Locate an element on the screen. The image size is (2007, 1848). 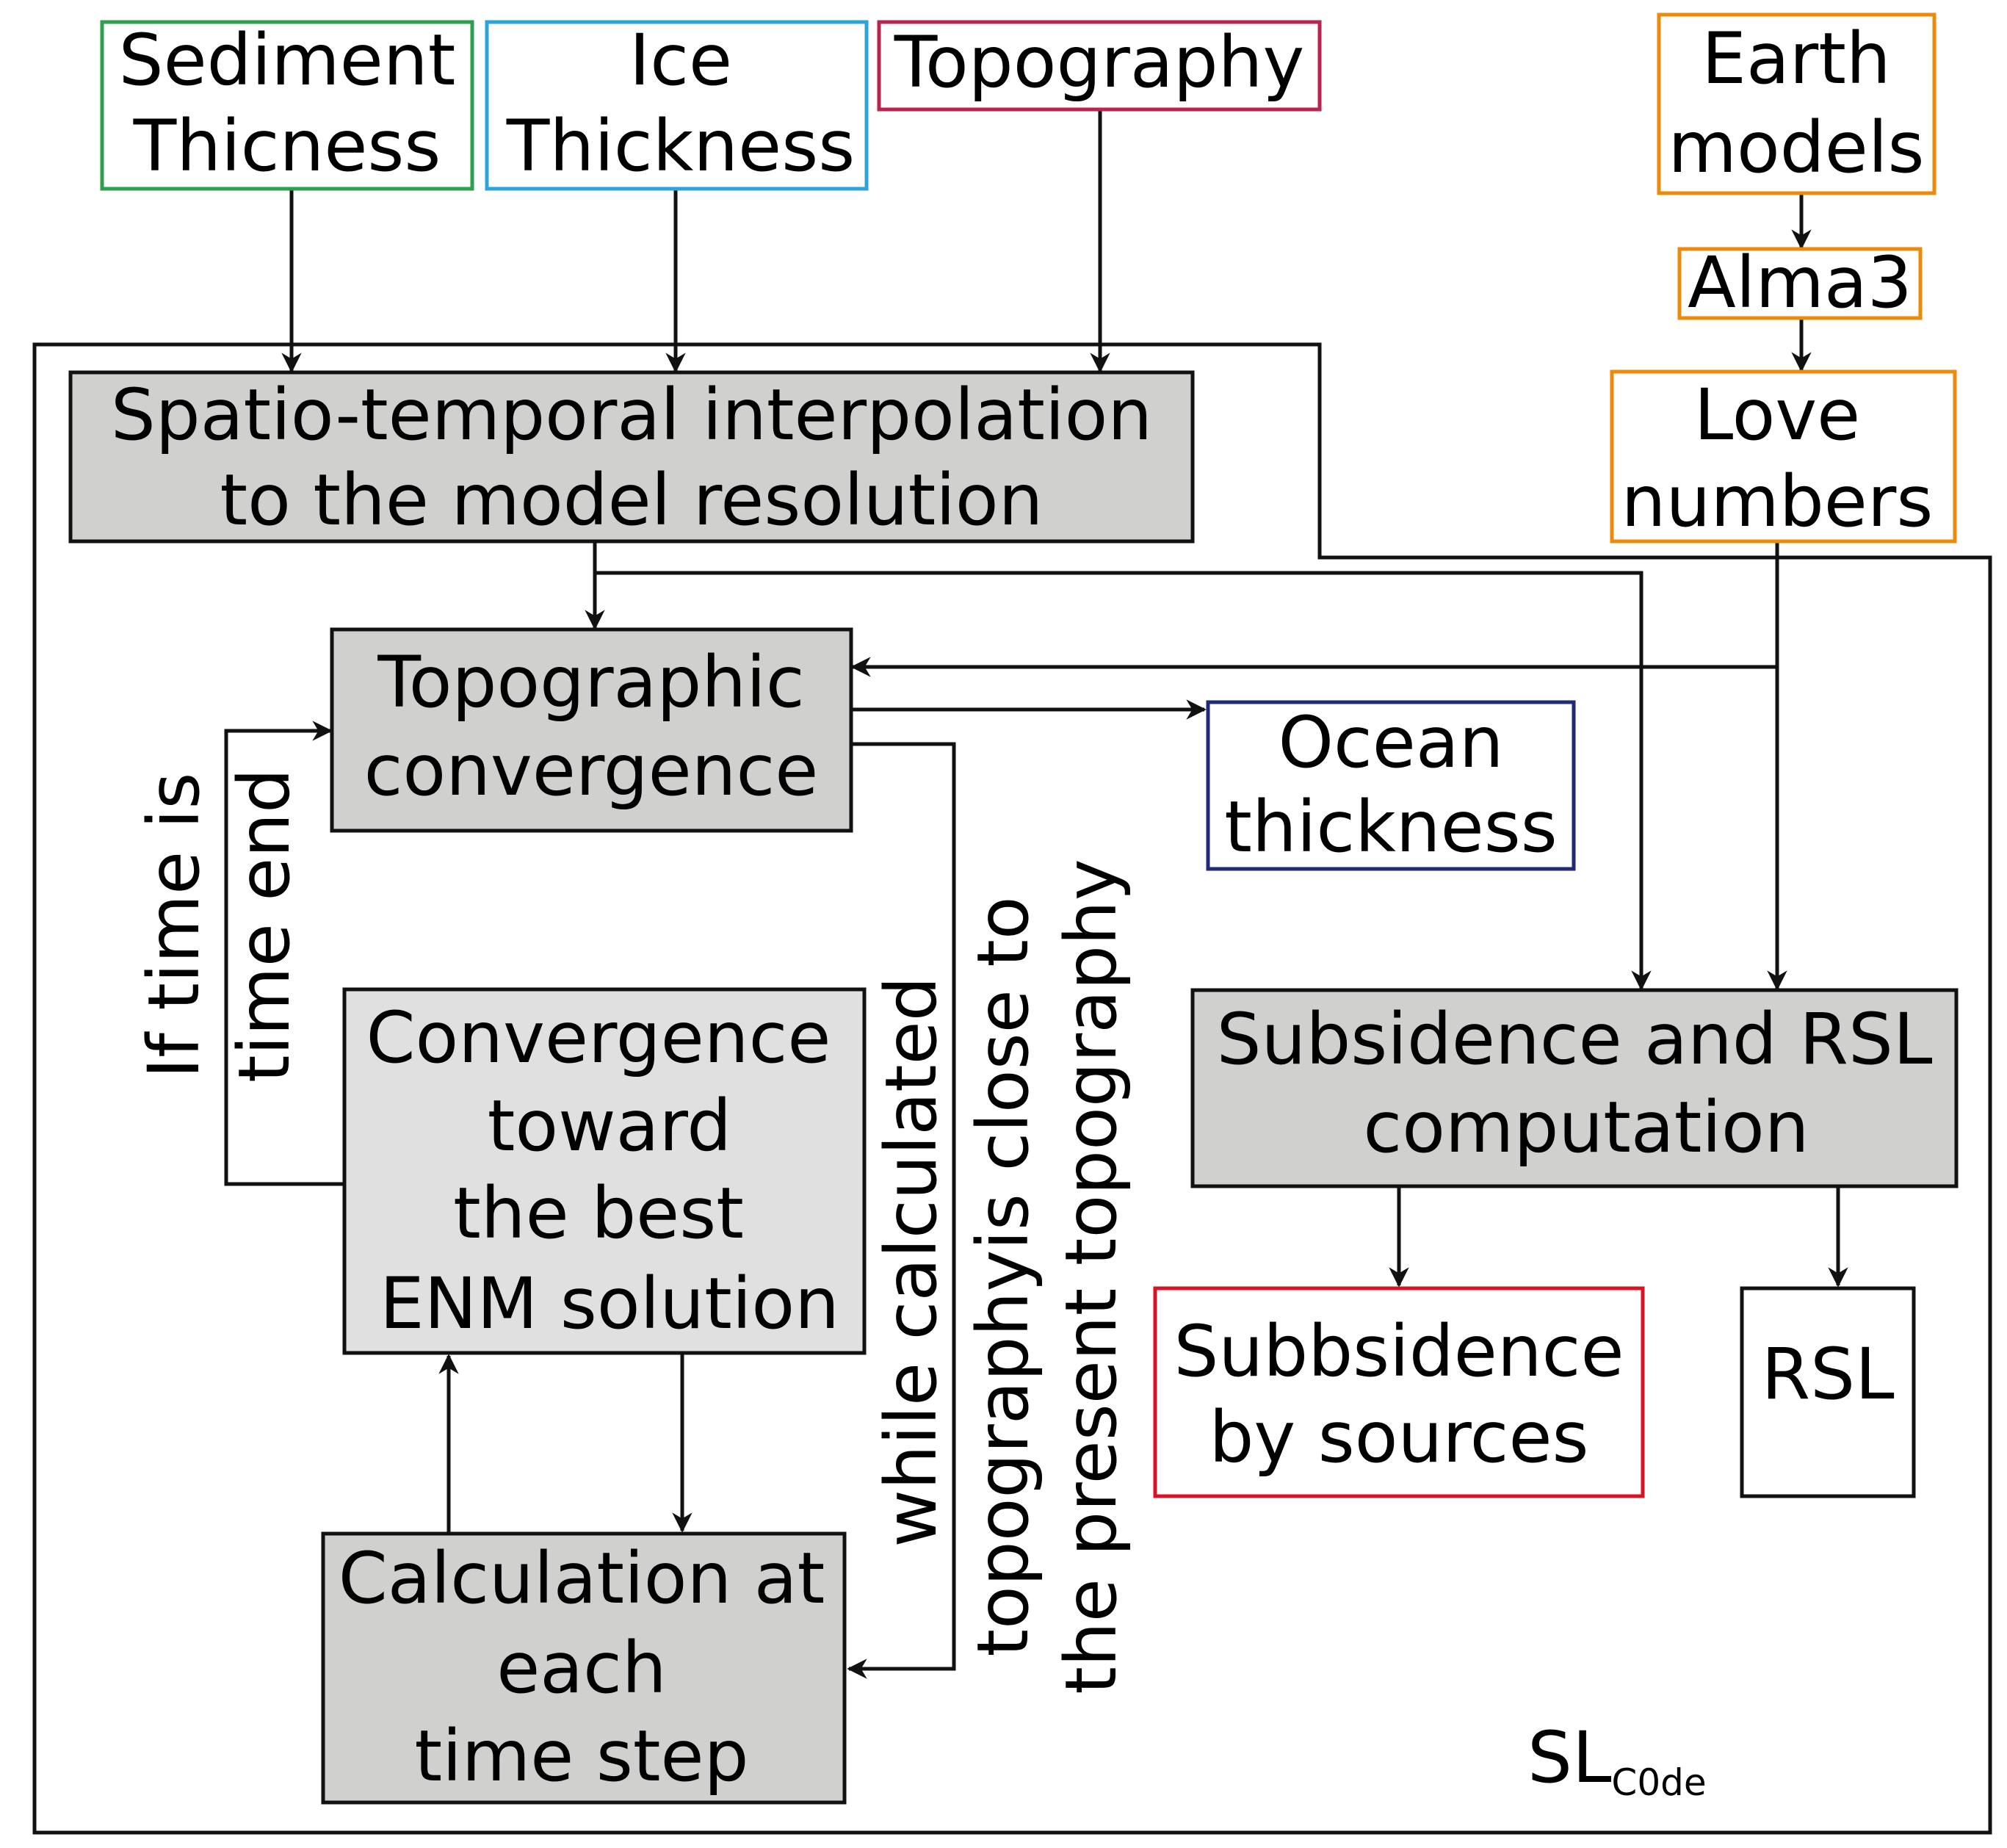
love-numbers-box: Love numbers is located at coordinates (1783, 457).